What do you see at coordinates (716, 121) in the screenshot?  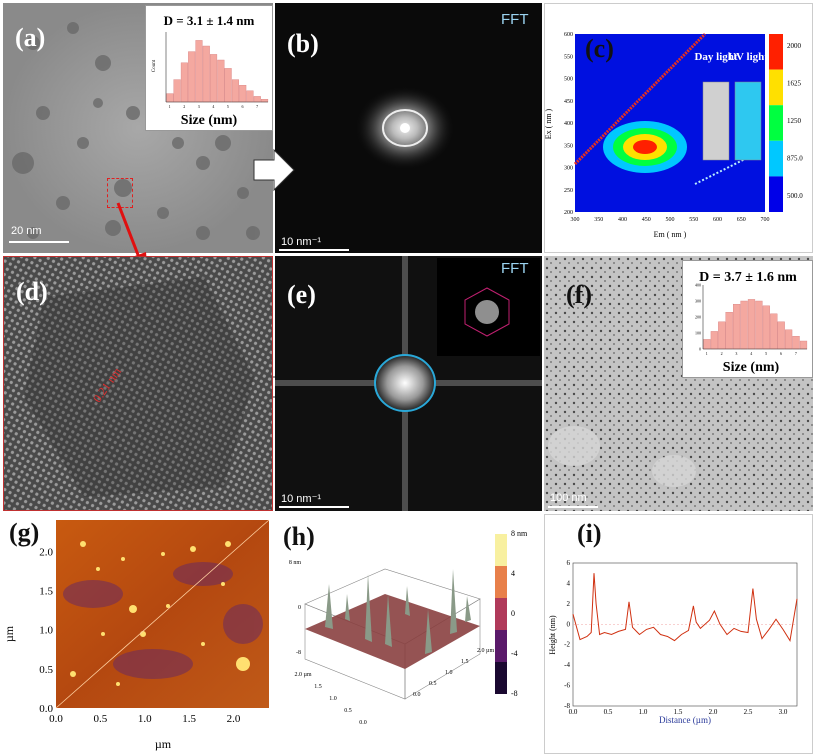 I see `vial-day-light-photo` at bounding box center [716, 121].